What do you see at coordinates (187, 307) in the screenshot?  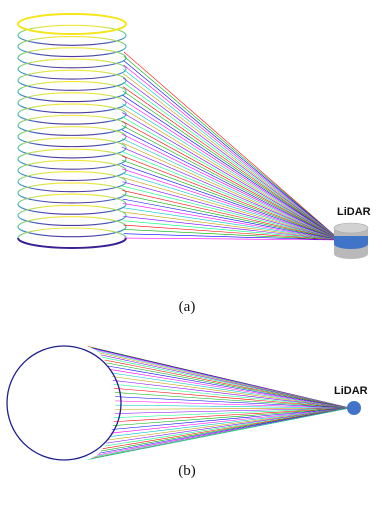 I see `caption-a: (a)` at bounding box center [187, 307].